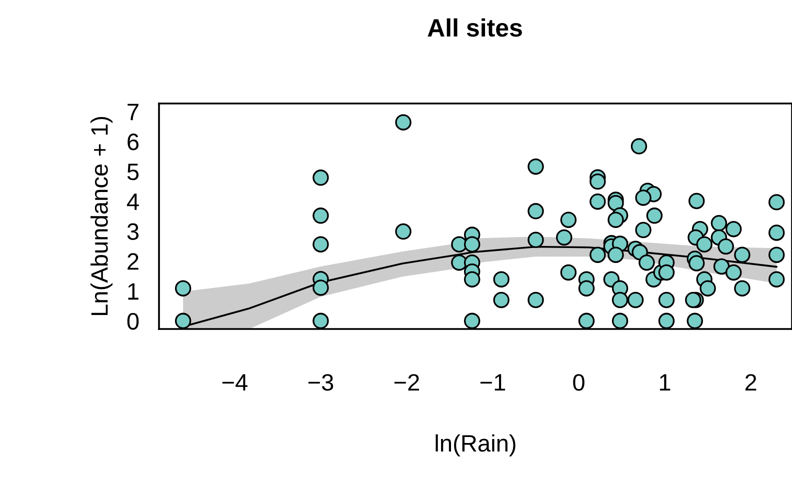 This screenshot has width=792, height=483. Describe the element at coordinates (133, 291) in the screenshot. I see `y-tick-label: 1` at that location.